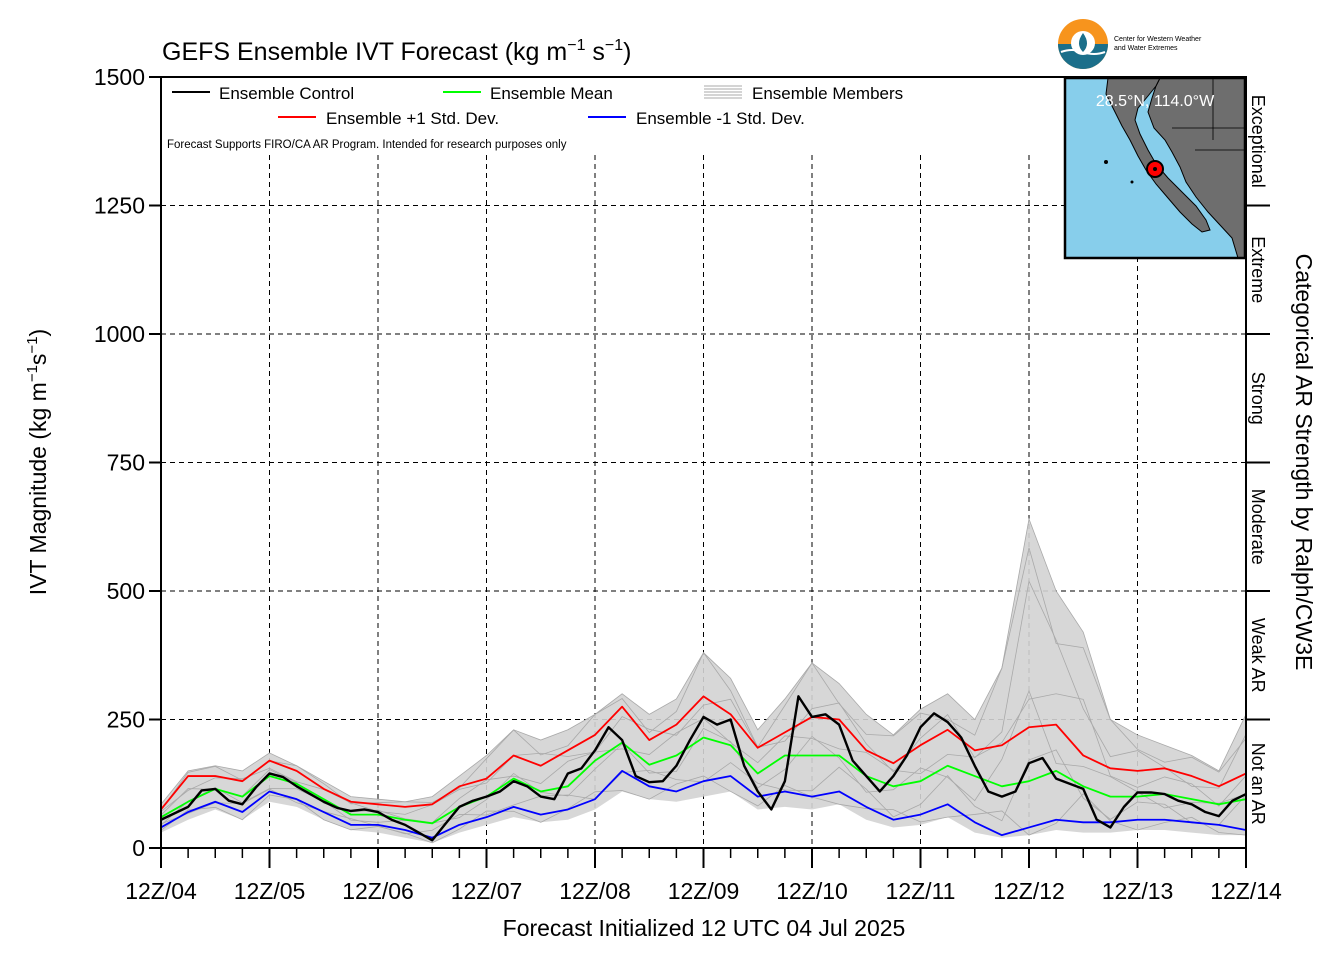 This screenshot has width=1336, height=962. What do you see at coordinates (1208, 114) in the screenshot?
I see `map-borders` at bounding box center [1208, 114].